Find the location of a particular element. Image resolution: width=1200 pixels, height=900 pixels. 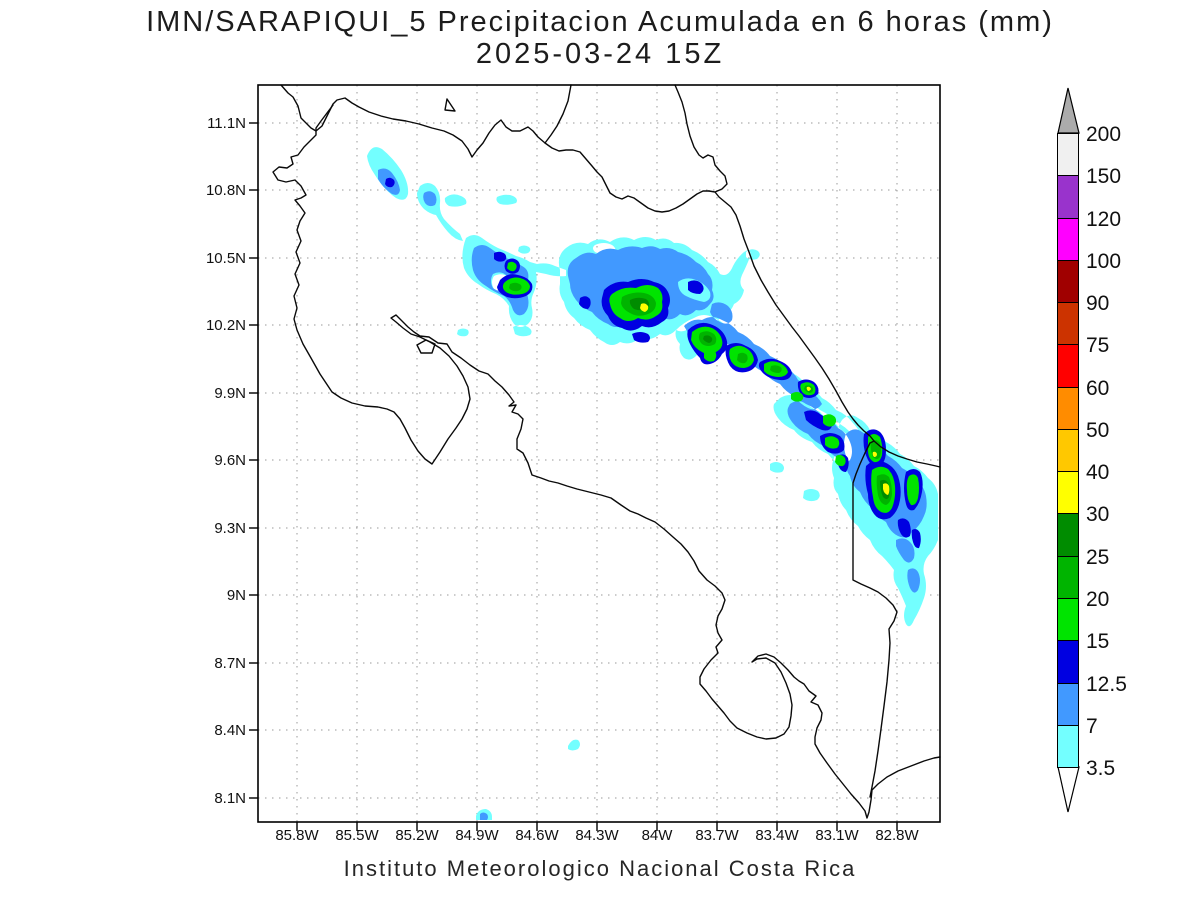

x-axis-tick-label: 83.7W is located at coordinates (717, 835).